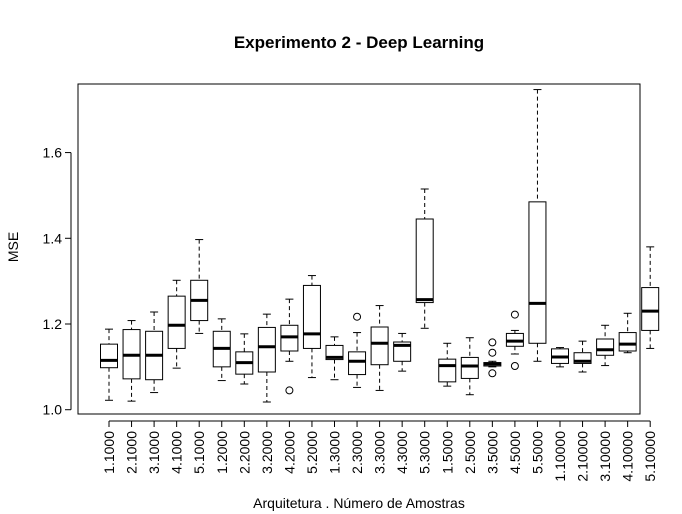 This screenshot has height=514, width=682. Describe the element at coordinates (312, 452) in the screenshot. I see `x-tick-label: 5.2000` at that location.